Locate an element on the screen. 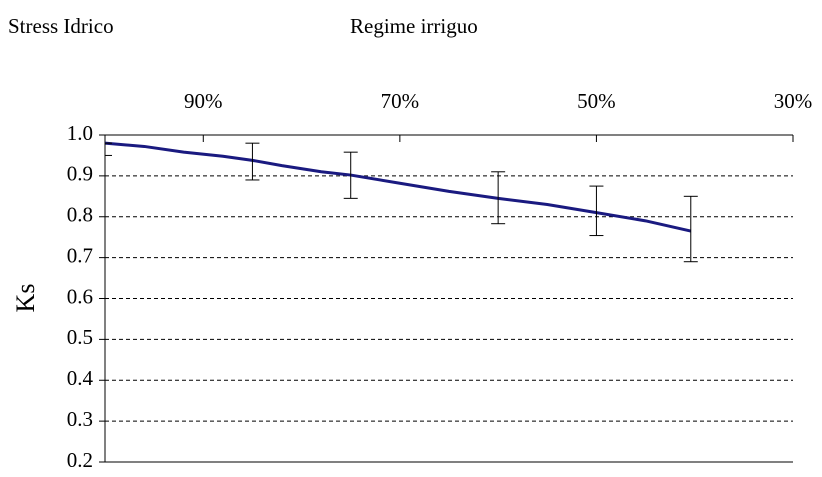 The width and height of the screenshot is (822, 477). y-tick-label: 0.5 is located at coordinates (80, 337).